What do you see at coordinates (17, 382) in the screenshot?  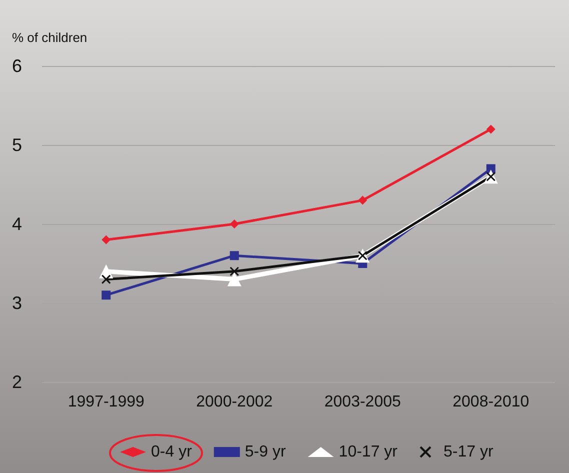 I see `y-tick-label: 2` at bounding box center [17, 382].